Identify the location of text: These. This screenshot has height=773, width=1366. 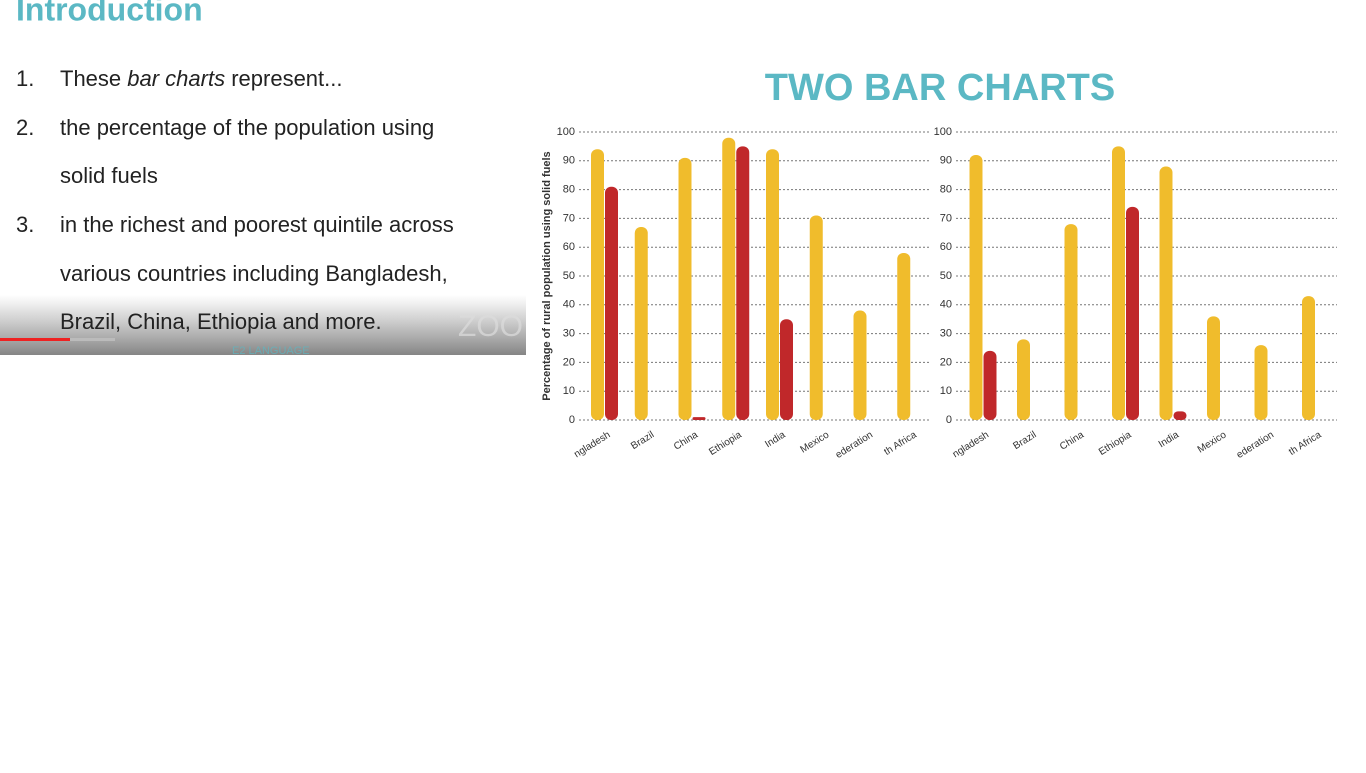
(93, 78).